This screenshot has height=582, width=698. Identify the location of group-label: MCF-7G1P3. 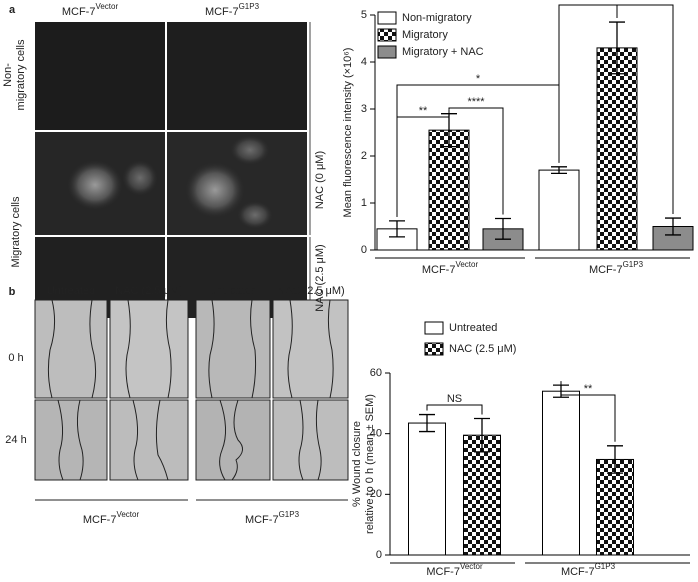
(272, 518).